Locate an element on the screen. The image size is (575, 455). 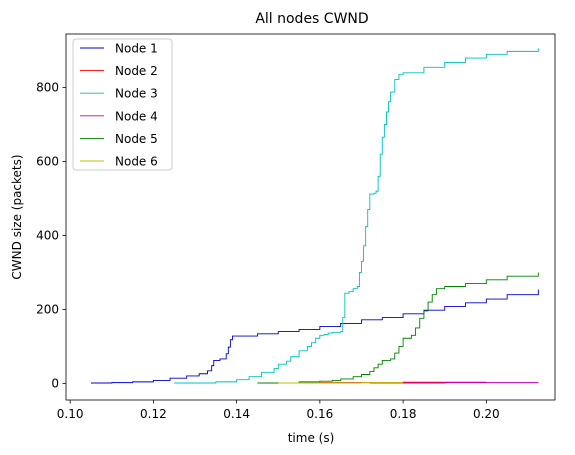
x-axis-label: time (s) is located at coordinates (311, 438).